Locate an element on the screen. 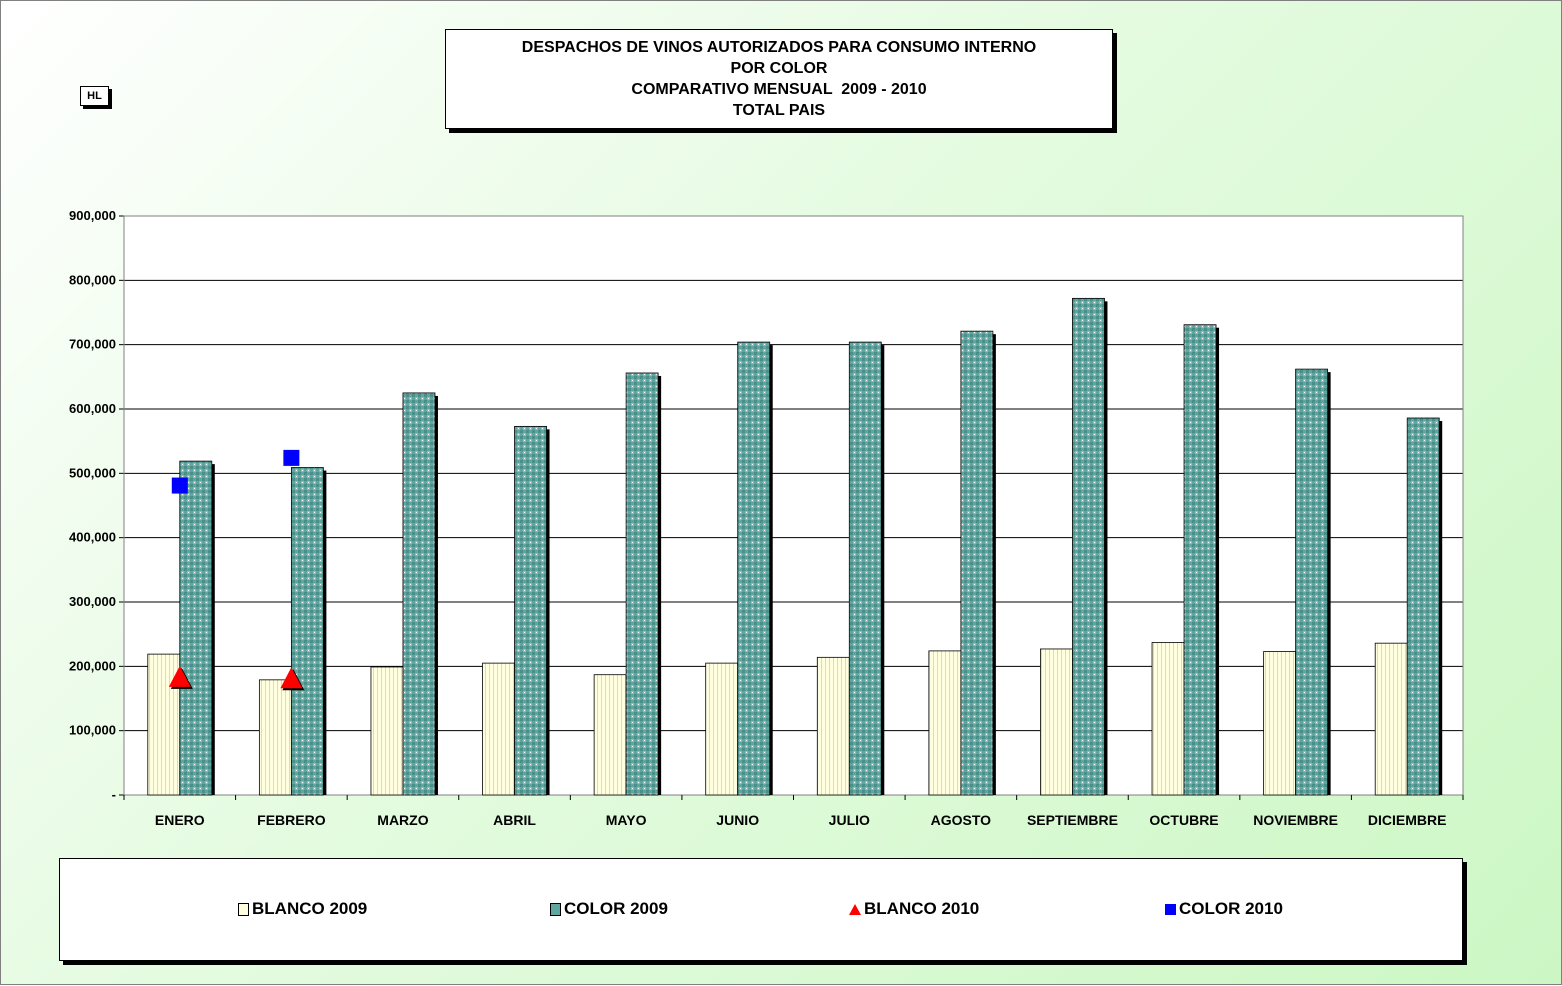 Image resolution: width=1562 pixels, height=986 pixels. chart-title-line-3: COMPARATIVO MENSUAL 2009 - 2010 is located at coordinates (779, 89).